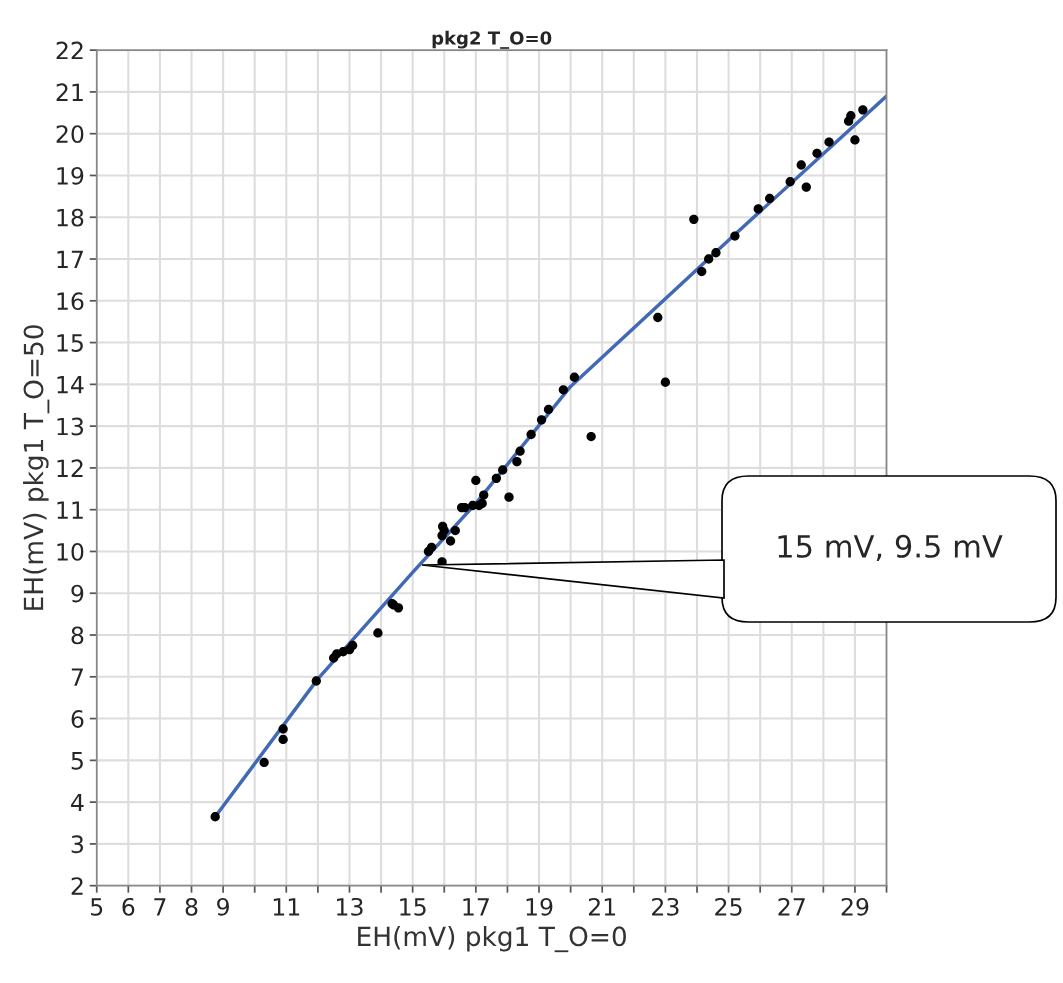 The width and height of the screenshot is (1063, 983). What do you see at coordinates (77, 886) in the screenshot?
I see `y-tick-label: 2` at bounding box center [77, 886].